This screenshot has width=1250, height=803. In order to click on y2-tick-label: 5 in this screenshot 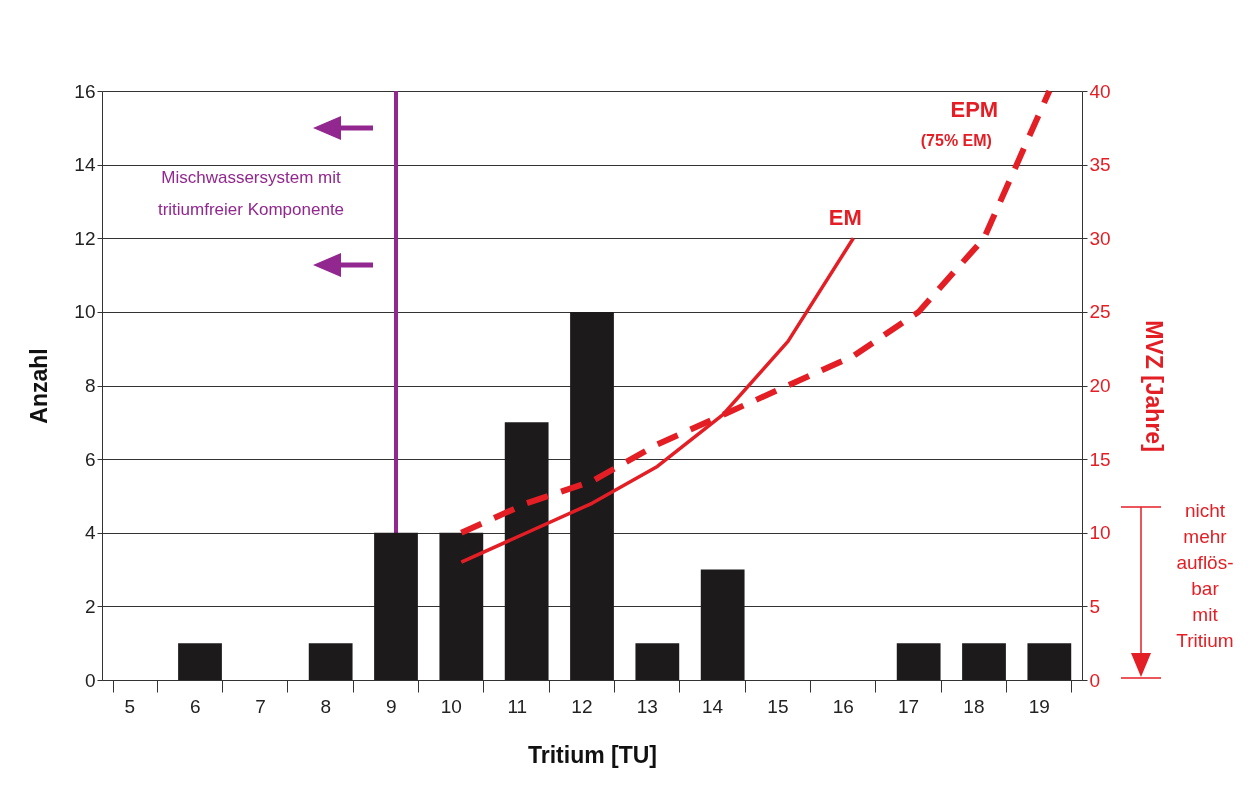, I will do `click(1095, 606)`.